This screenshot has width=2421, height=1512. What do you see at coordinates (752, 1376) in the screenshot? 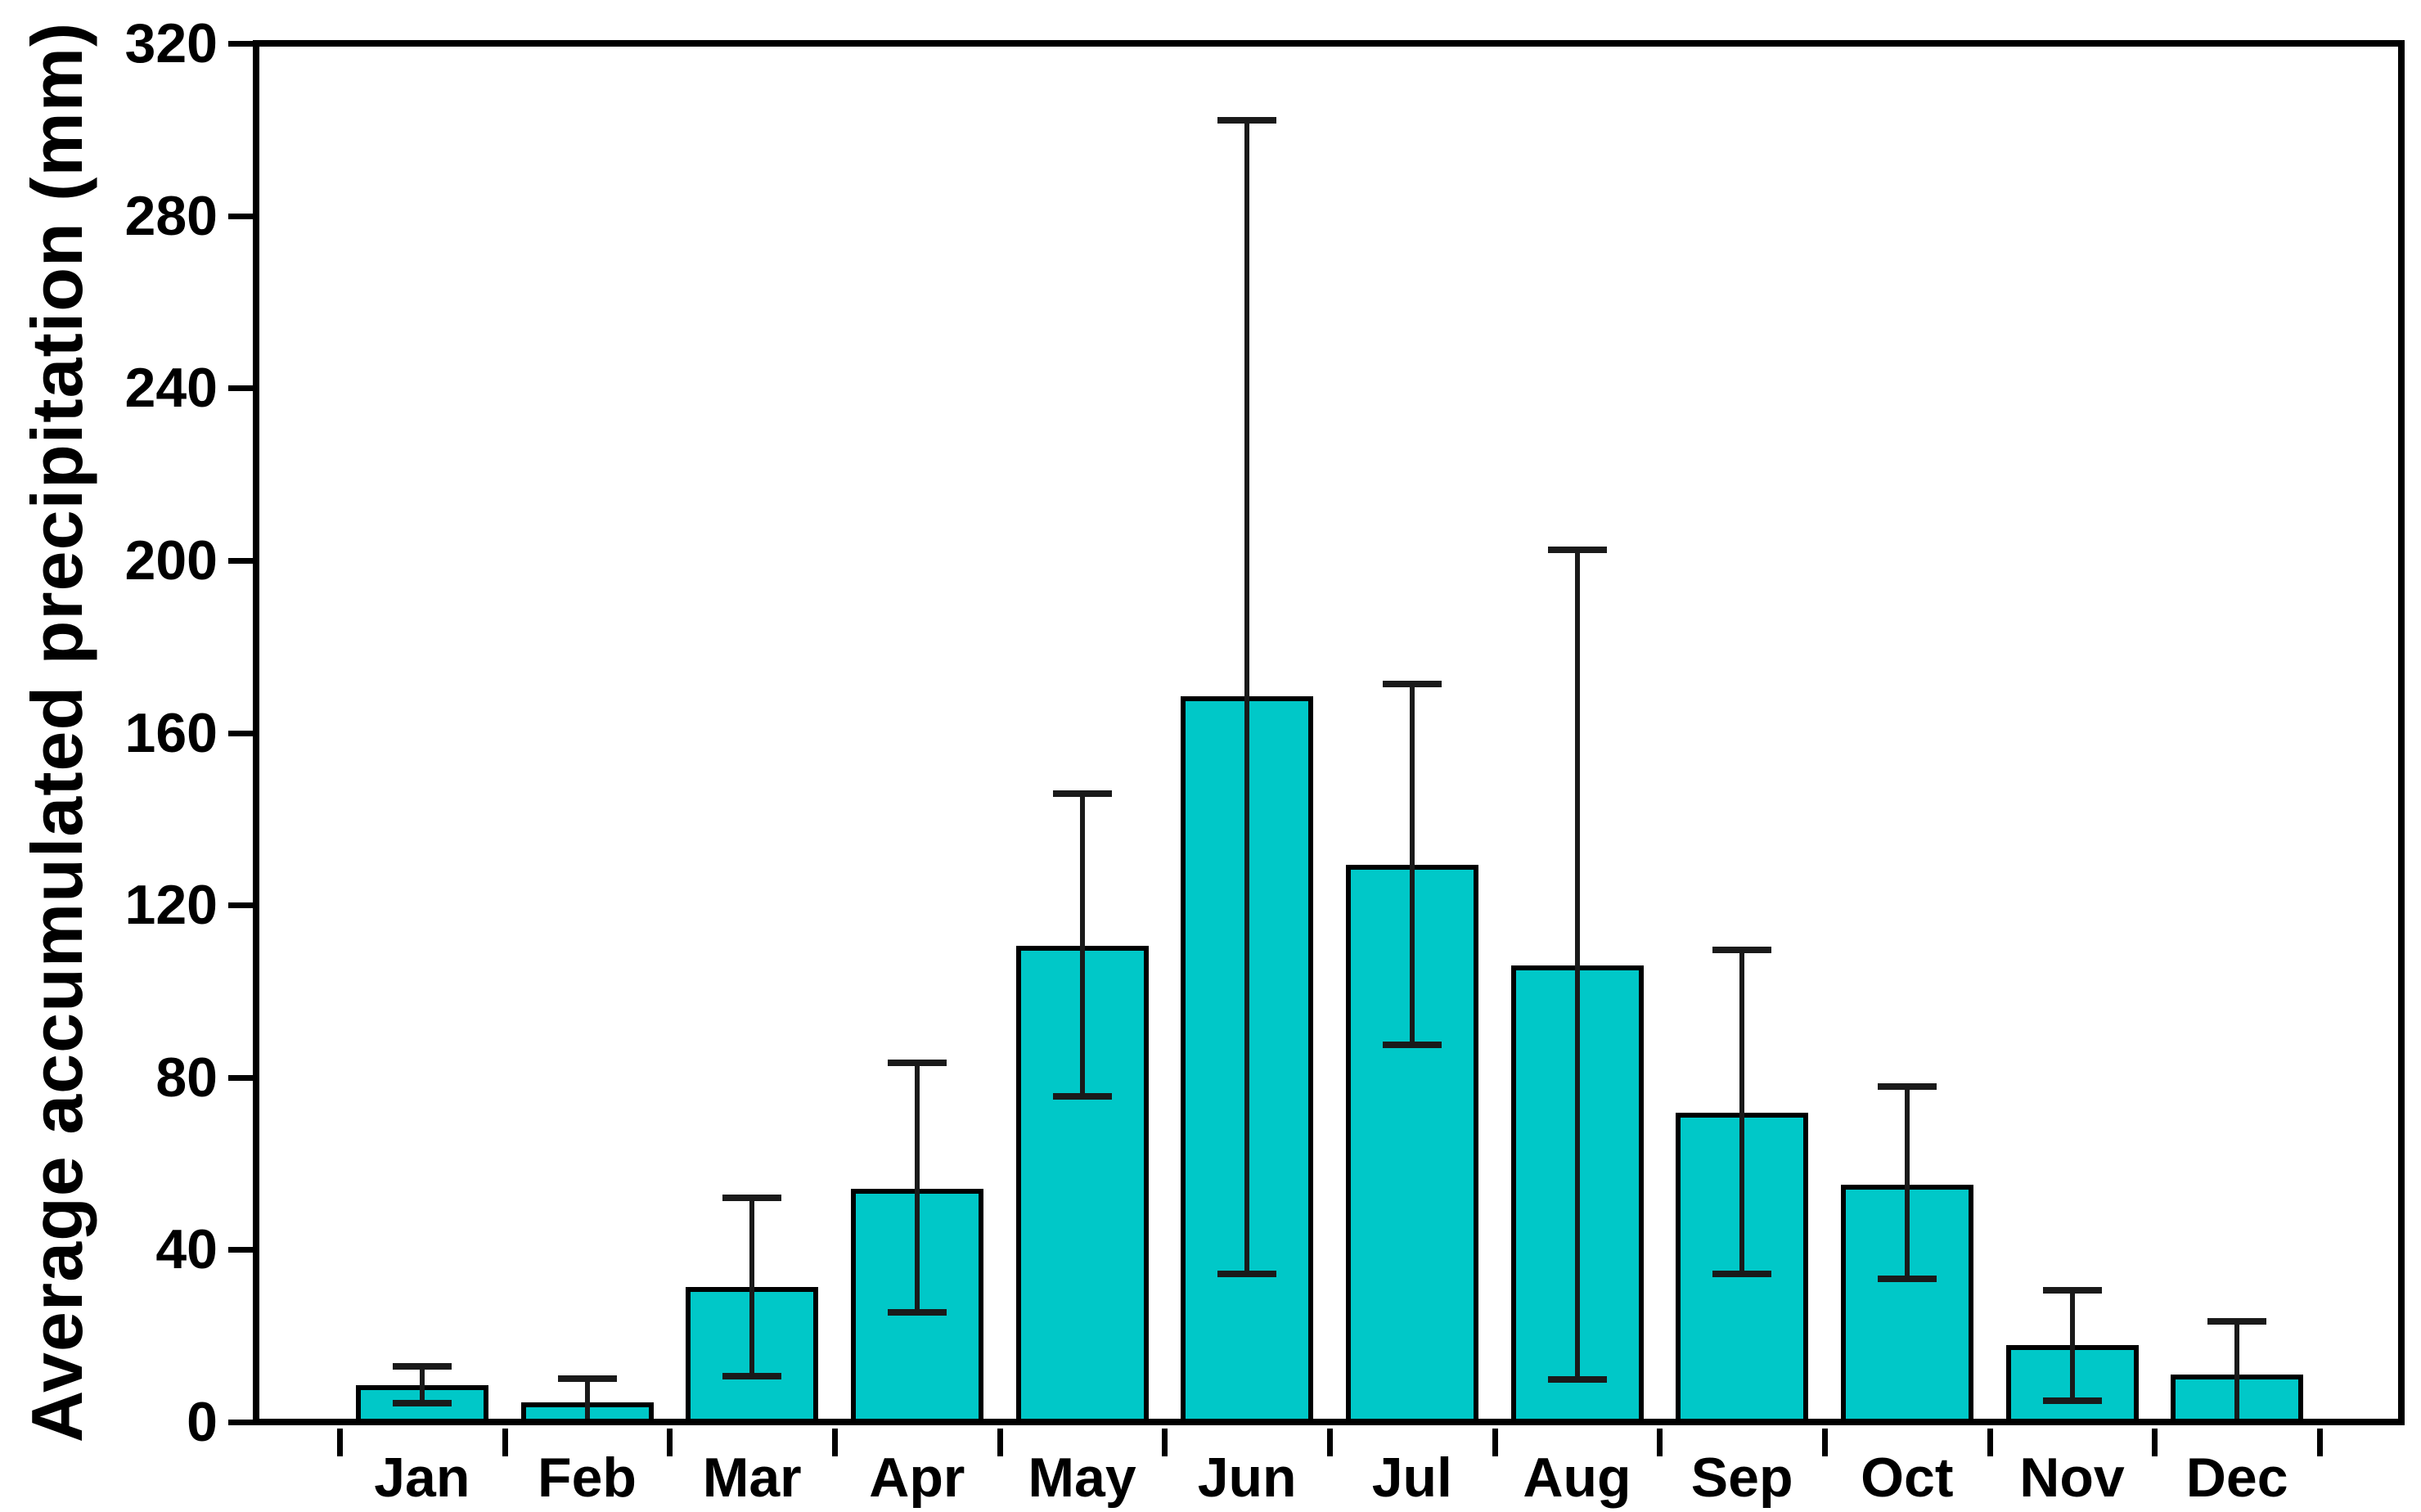
I see `error-bar-cap-bottom-mar` at bounding box center [752, 1376].